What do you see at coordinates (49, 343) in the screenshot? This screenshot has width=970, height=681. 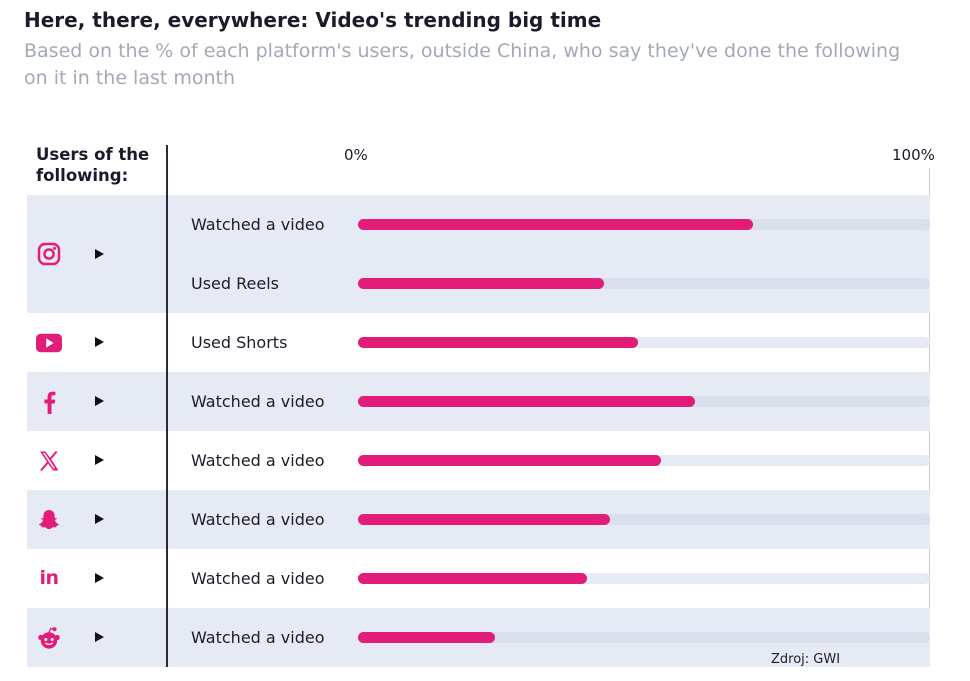 I see `youtube-icon` at bounding box center [49, 343].